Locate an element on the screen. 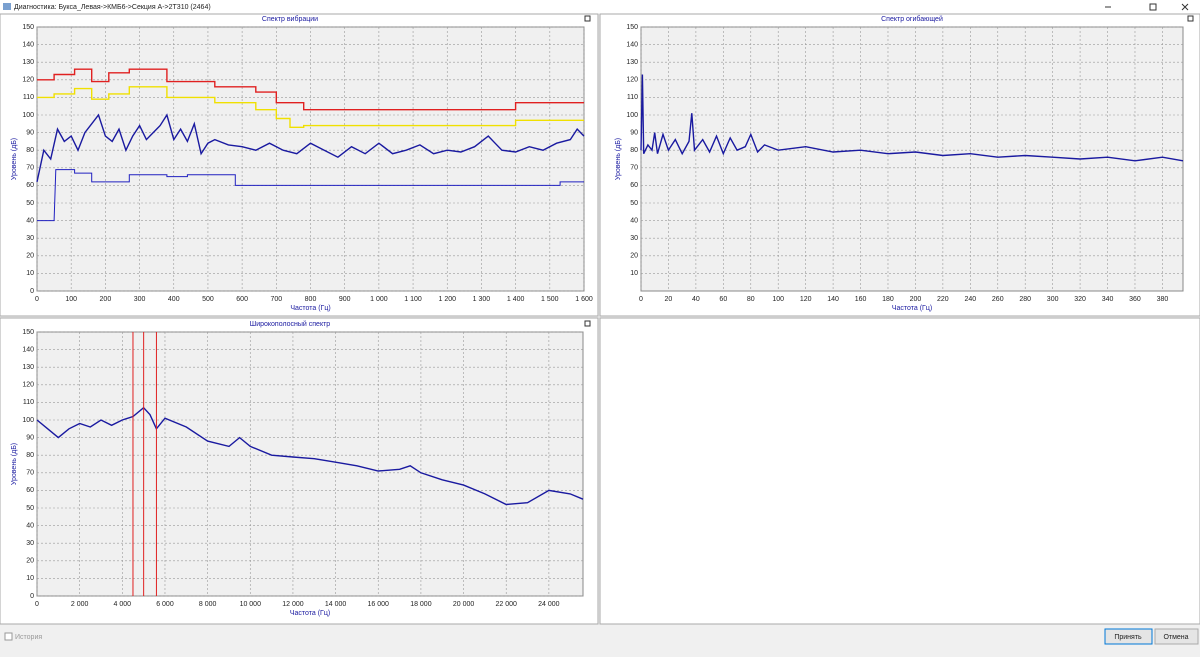 Image resolution: width=1200 pixels, height=657 pixels. x-tick-label: 300 is located at coordinates (1053, 299).